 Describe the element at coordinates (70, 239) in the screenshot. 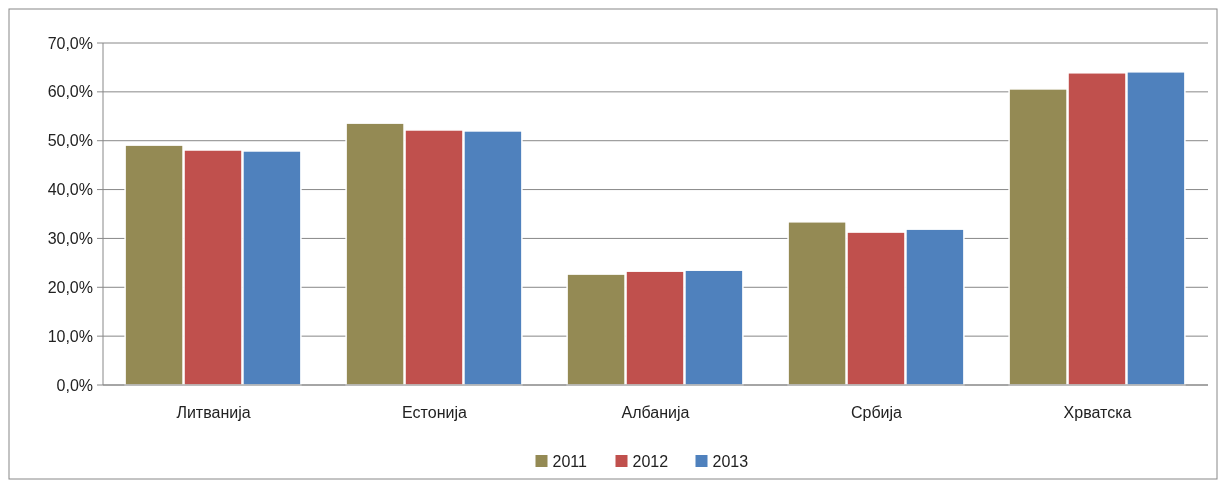

I see `y-tick-label: 30,0%` at that location.